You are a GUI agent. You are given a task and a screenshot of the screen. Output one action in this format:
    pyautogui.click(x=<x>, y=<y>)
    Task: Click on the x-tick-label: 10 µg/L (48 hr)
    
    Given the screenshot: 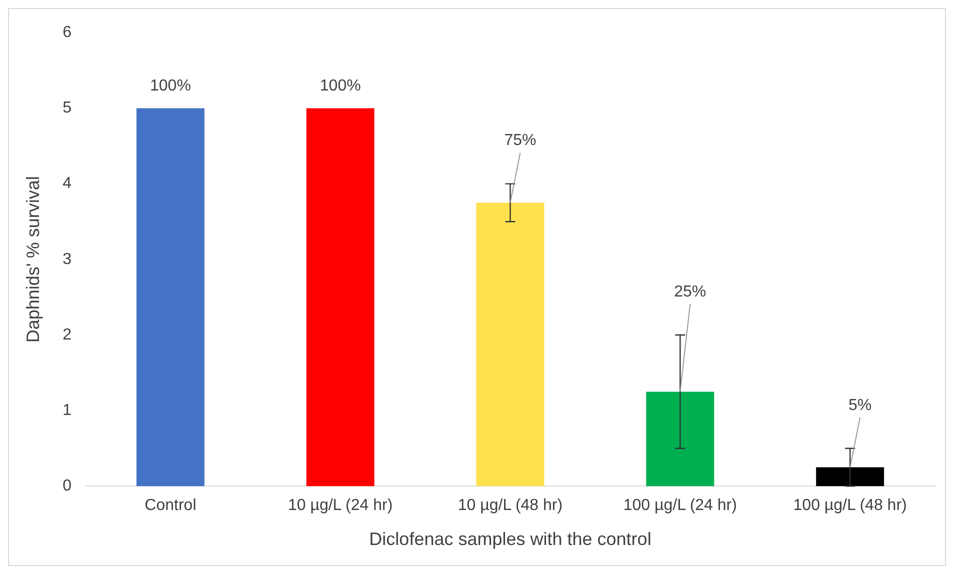 What is the action you would take?
    pyautogui.click(x=510, y=505)
    